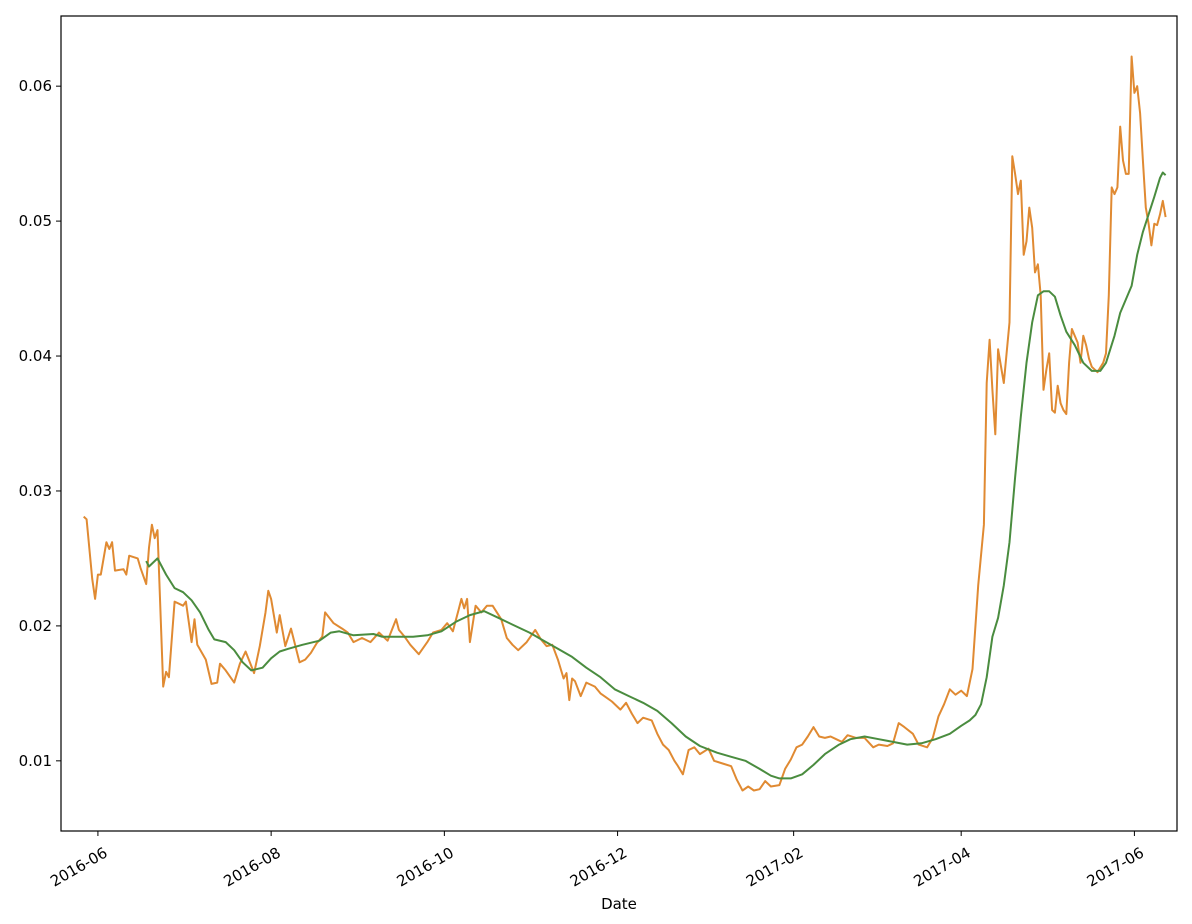 The height and width of the screenshot is (924, 1192). Describe the element at coordinates (35, 86) in the screenshot. I see `y-tick-label: 0.06` at that location.